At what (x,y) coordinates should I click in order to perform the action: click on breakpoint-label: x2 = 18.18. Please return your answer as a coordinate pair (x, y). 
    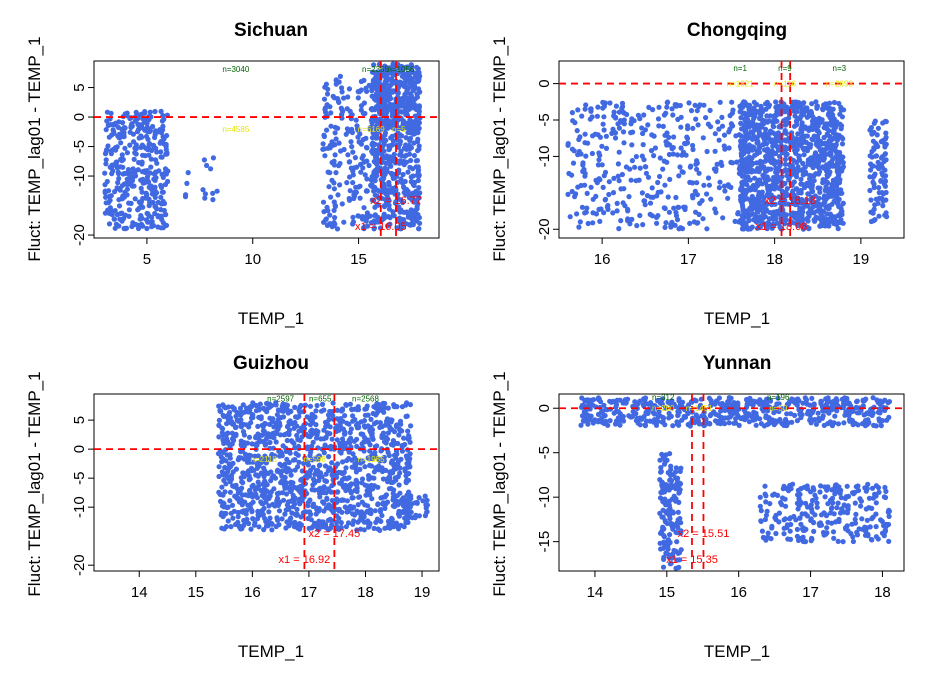
    Looking at the image, I should click on (790, 201).